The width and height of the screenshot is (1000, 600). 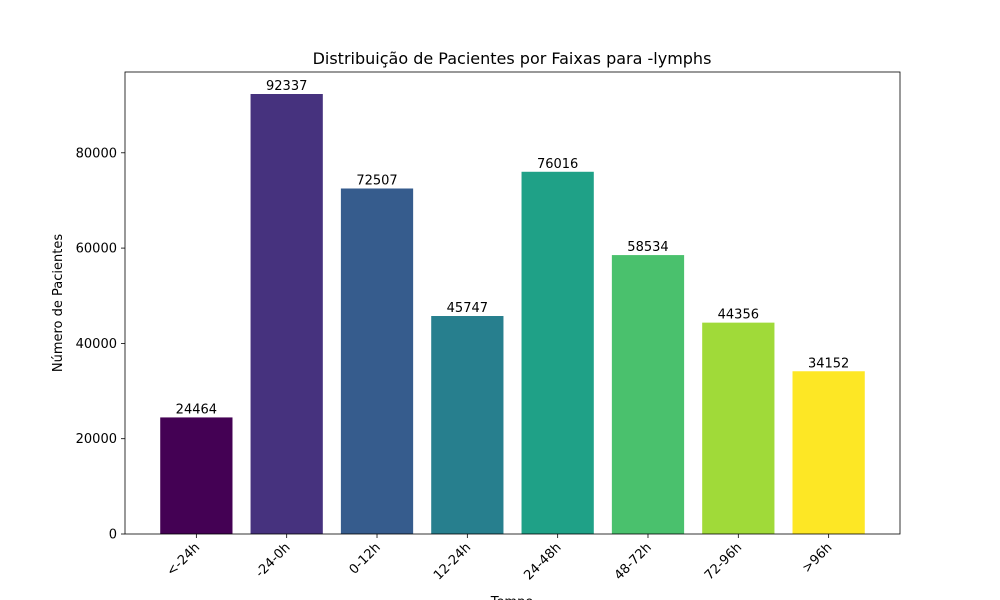 What do you see at coordinates (738, 315) in the screenshot?
I see `value-label: 44356` at bounding box center [738, 315].